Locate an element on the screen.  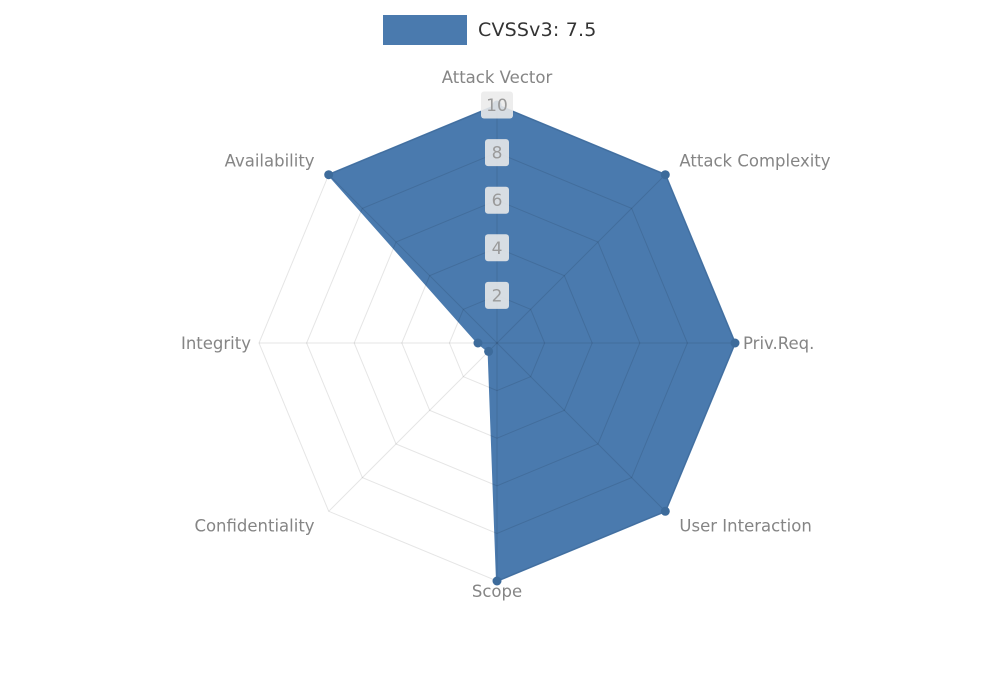
axis-label-availability: Availability is located at coordinates (270, 161).